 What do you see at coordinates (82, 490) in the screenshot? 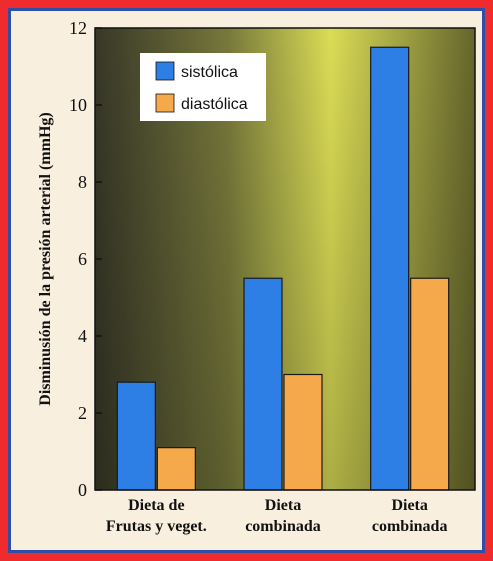
I see `y-tick-label: 0` at bounding box center [82, 490].